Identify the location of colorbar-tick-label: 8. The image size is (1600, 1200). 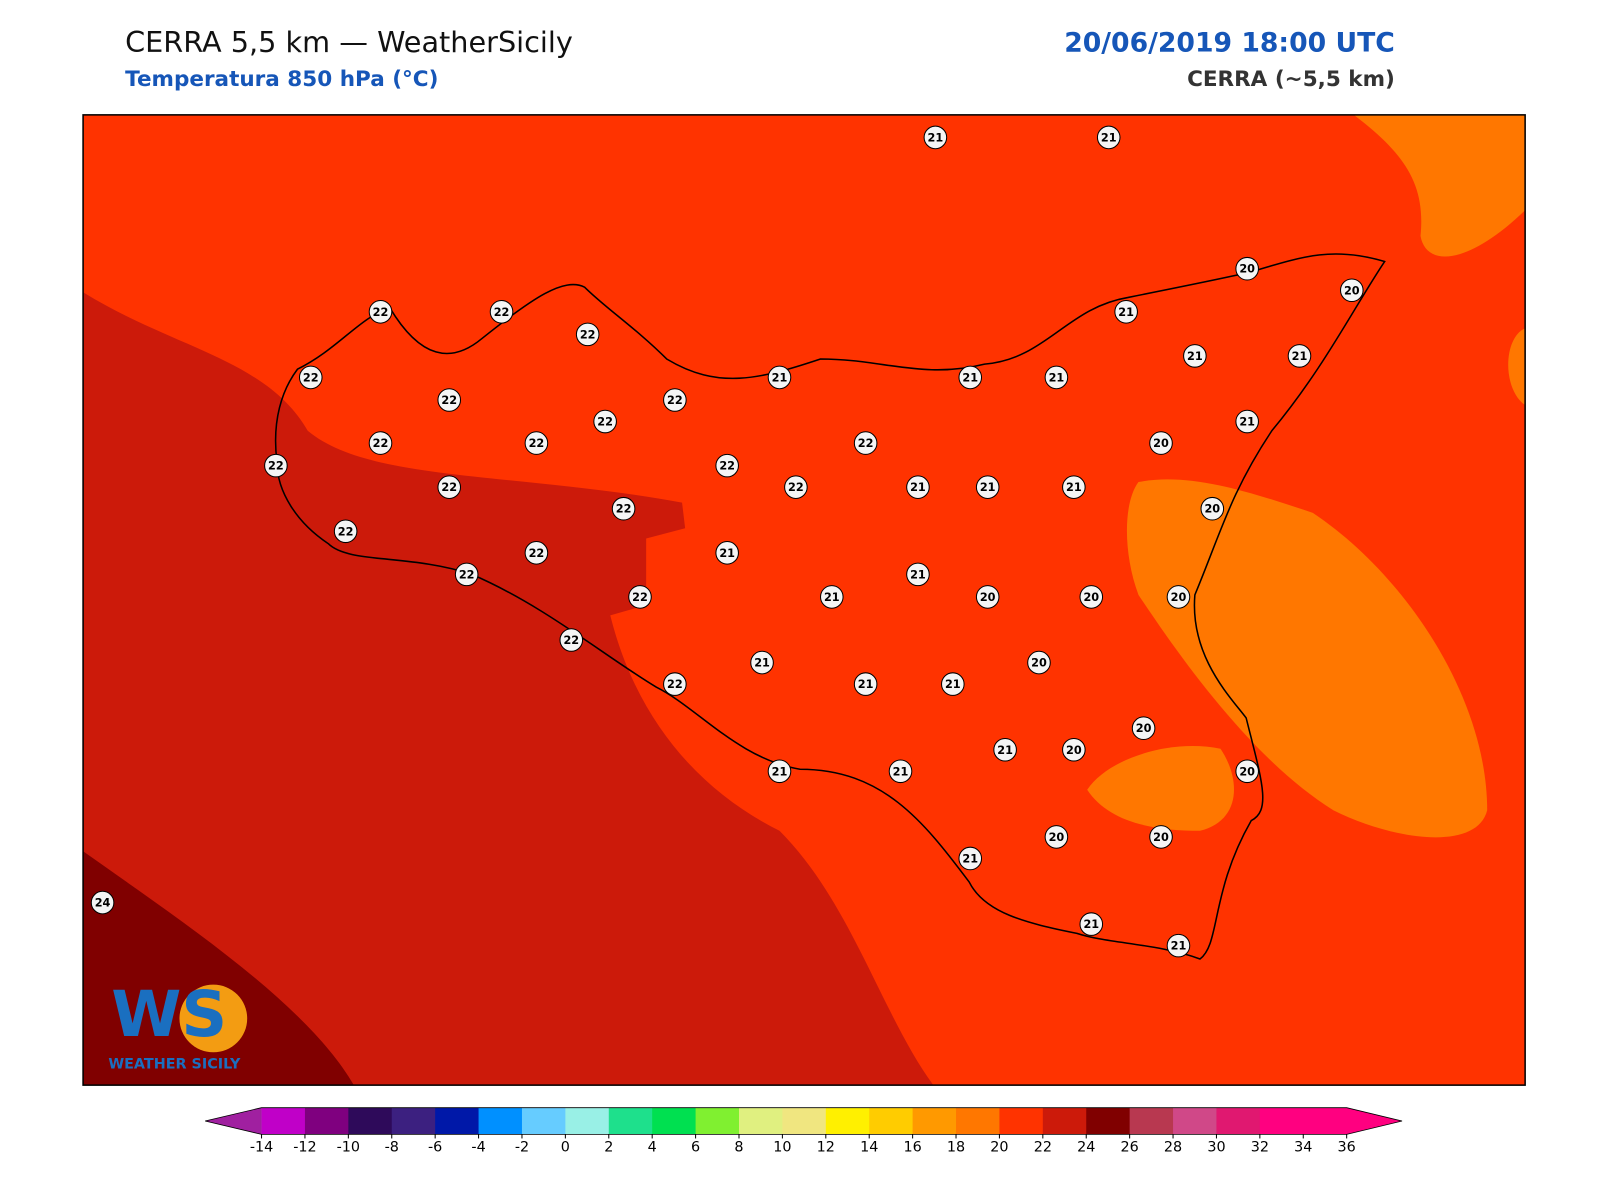
(738, 1148).